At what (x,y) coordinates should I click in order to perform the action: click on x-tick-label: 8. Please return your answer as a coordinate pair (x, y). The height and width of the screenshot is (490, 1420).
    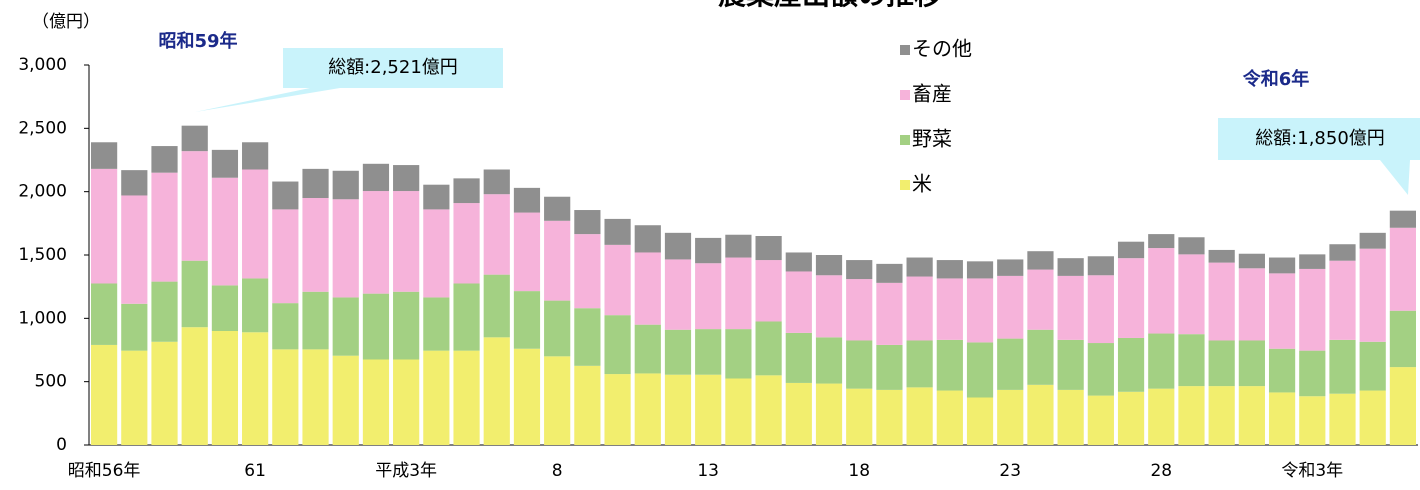
    Looking at the image, I should click on (557, 471).